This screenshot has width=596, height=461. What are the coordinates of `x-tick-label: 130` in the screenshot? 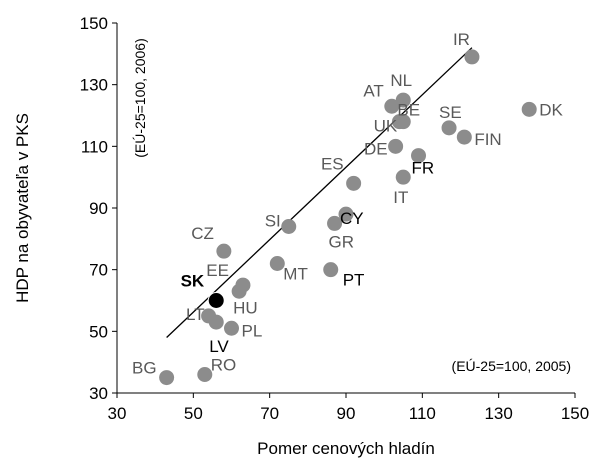 It's located at (498, 413).